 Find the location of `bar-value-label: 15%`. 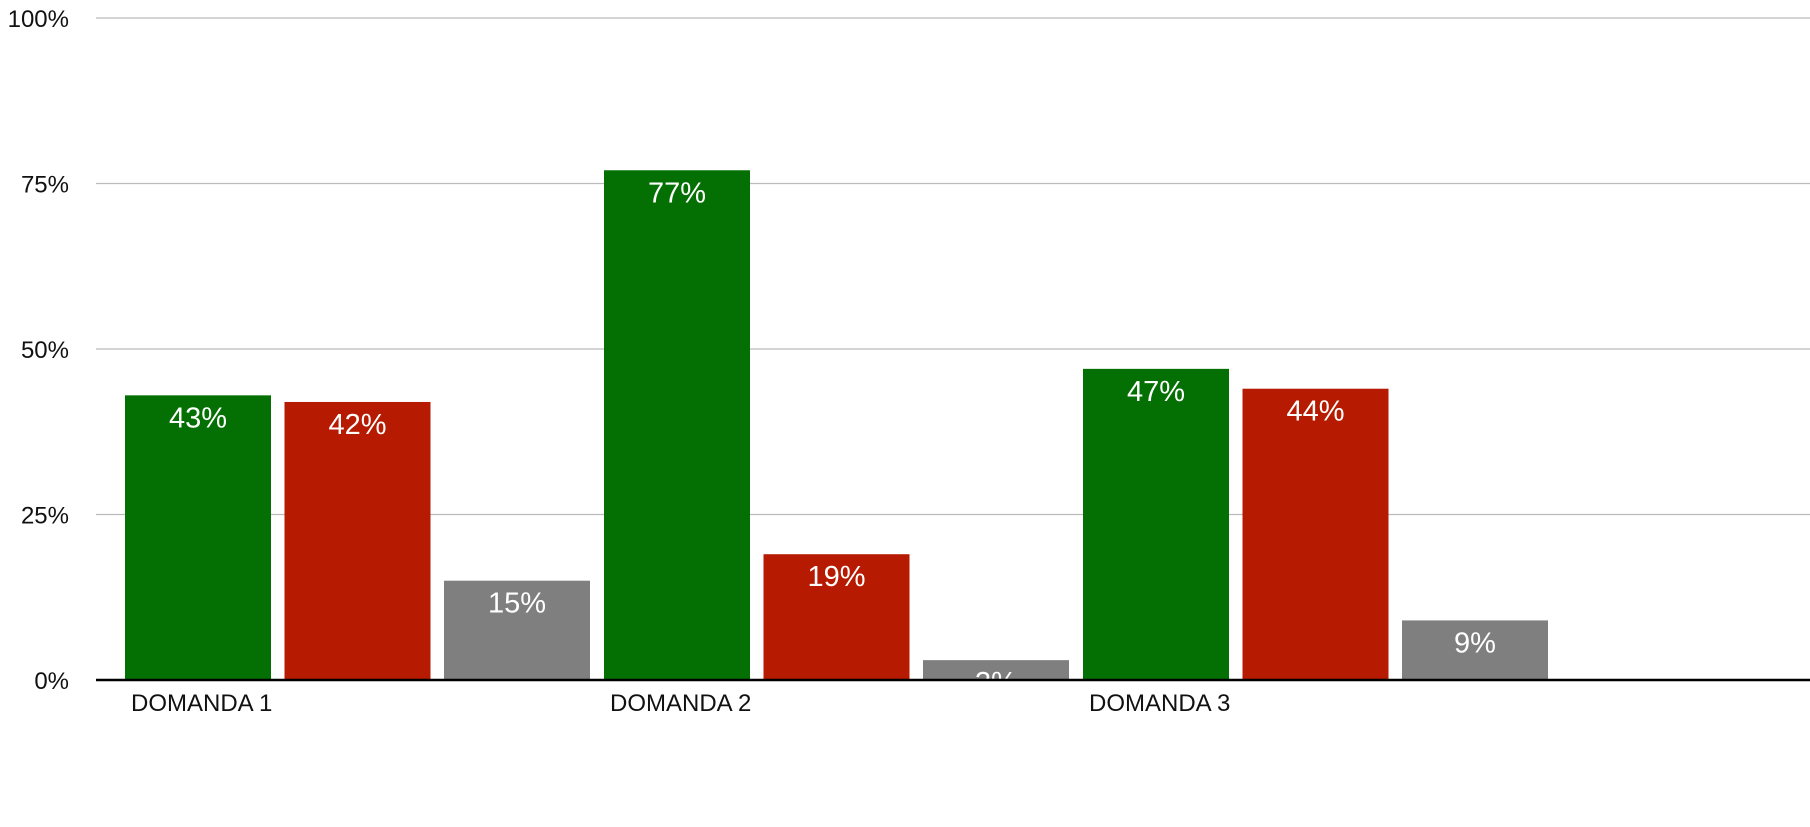

bar-value-label: 15% is located at coordinates (517, 604).